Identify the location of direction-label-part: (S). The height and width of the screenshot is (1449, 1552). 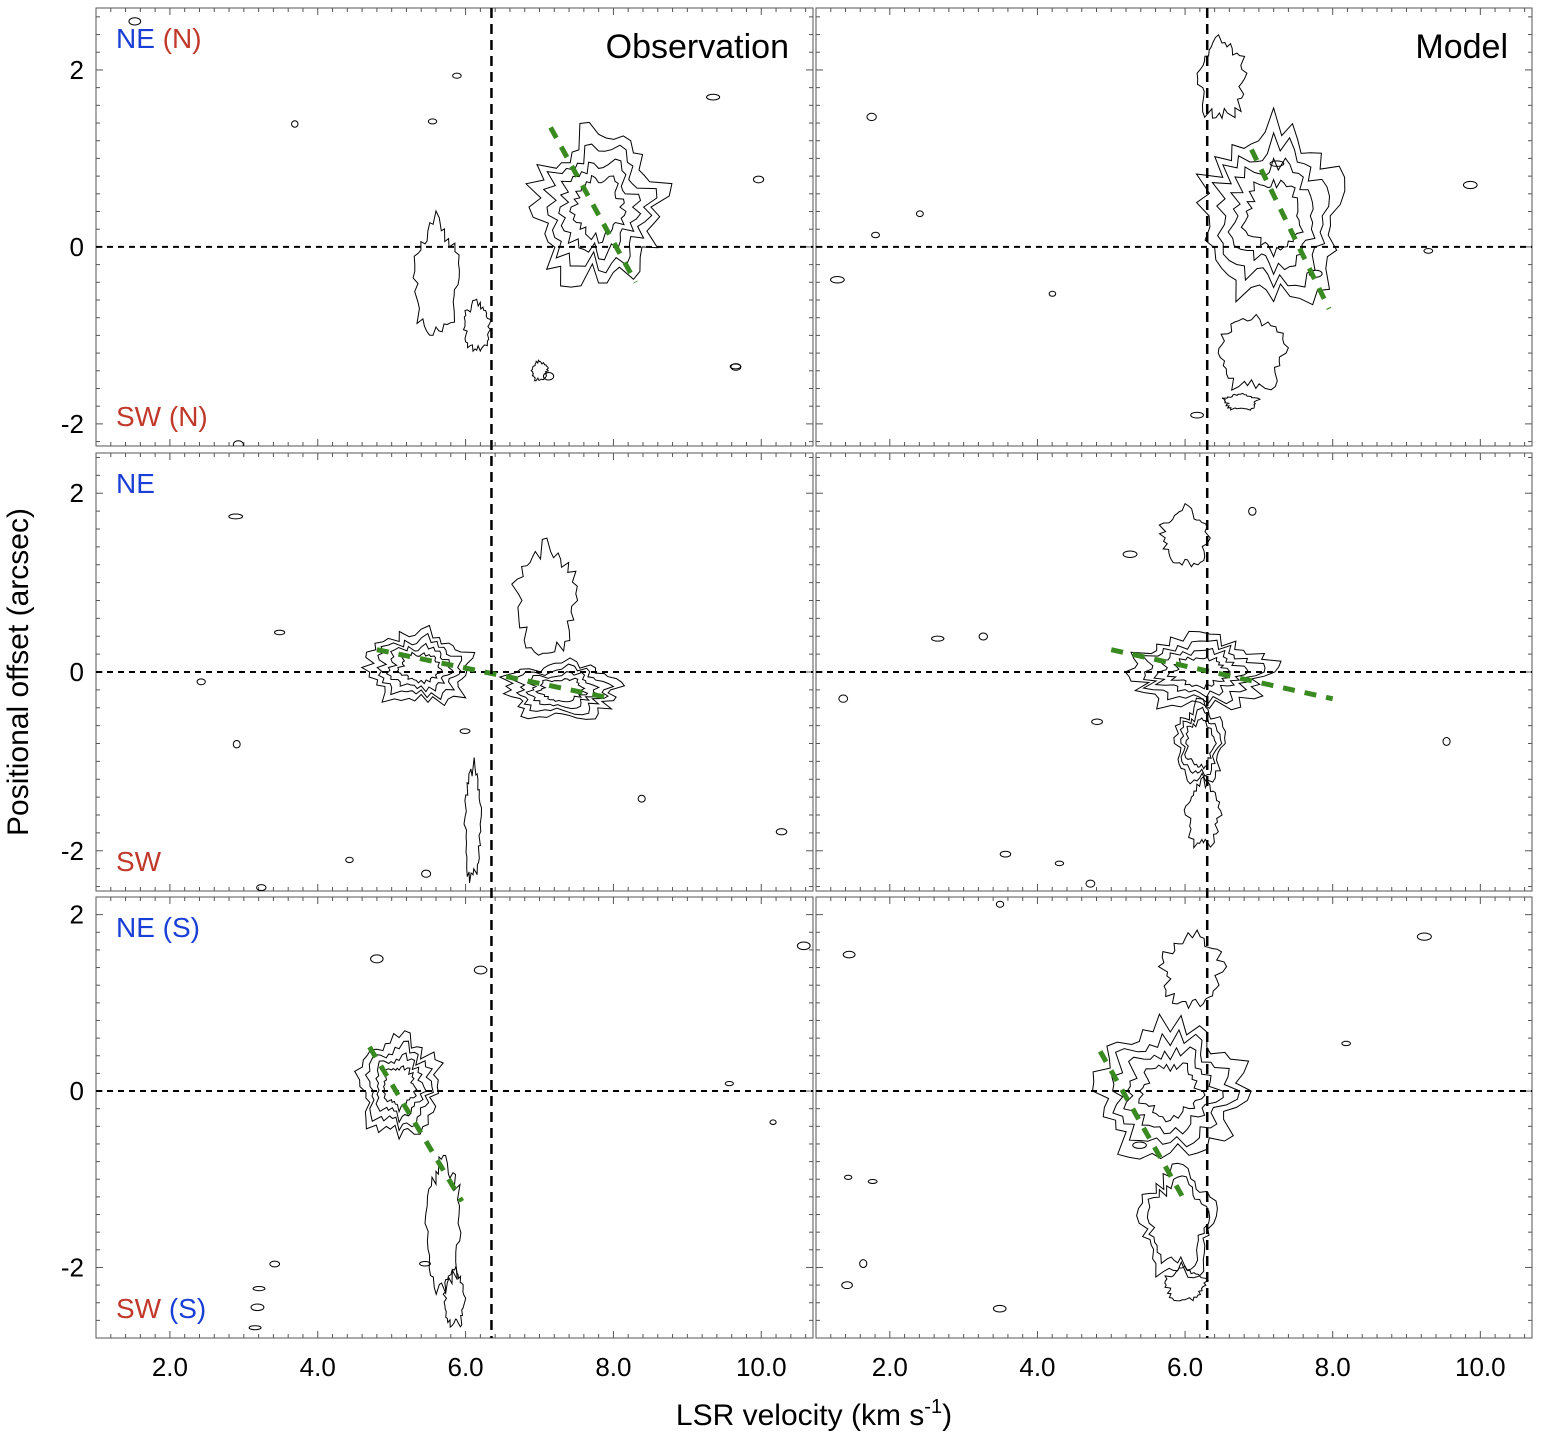
(183, 1308).